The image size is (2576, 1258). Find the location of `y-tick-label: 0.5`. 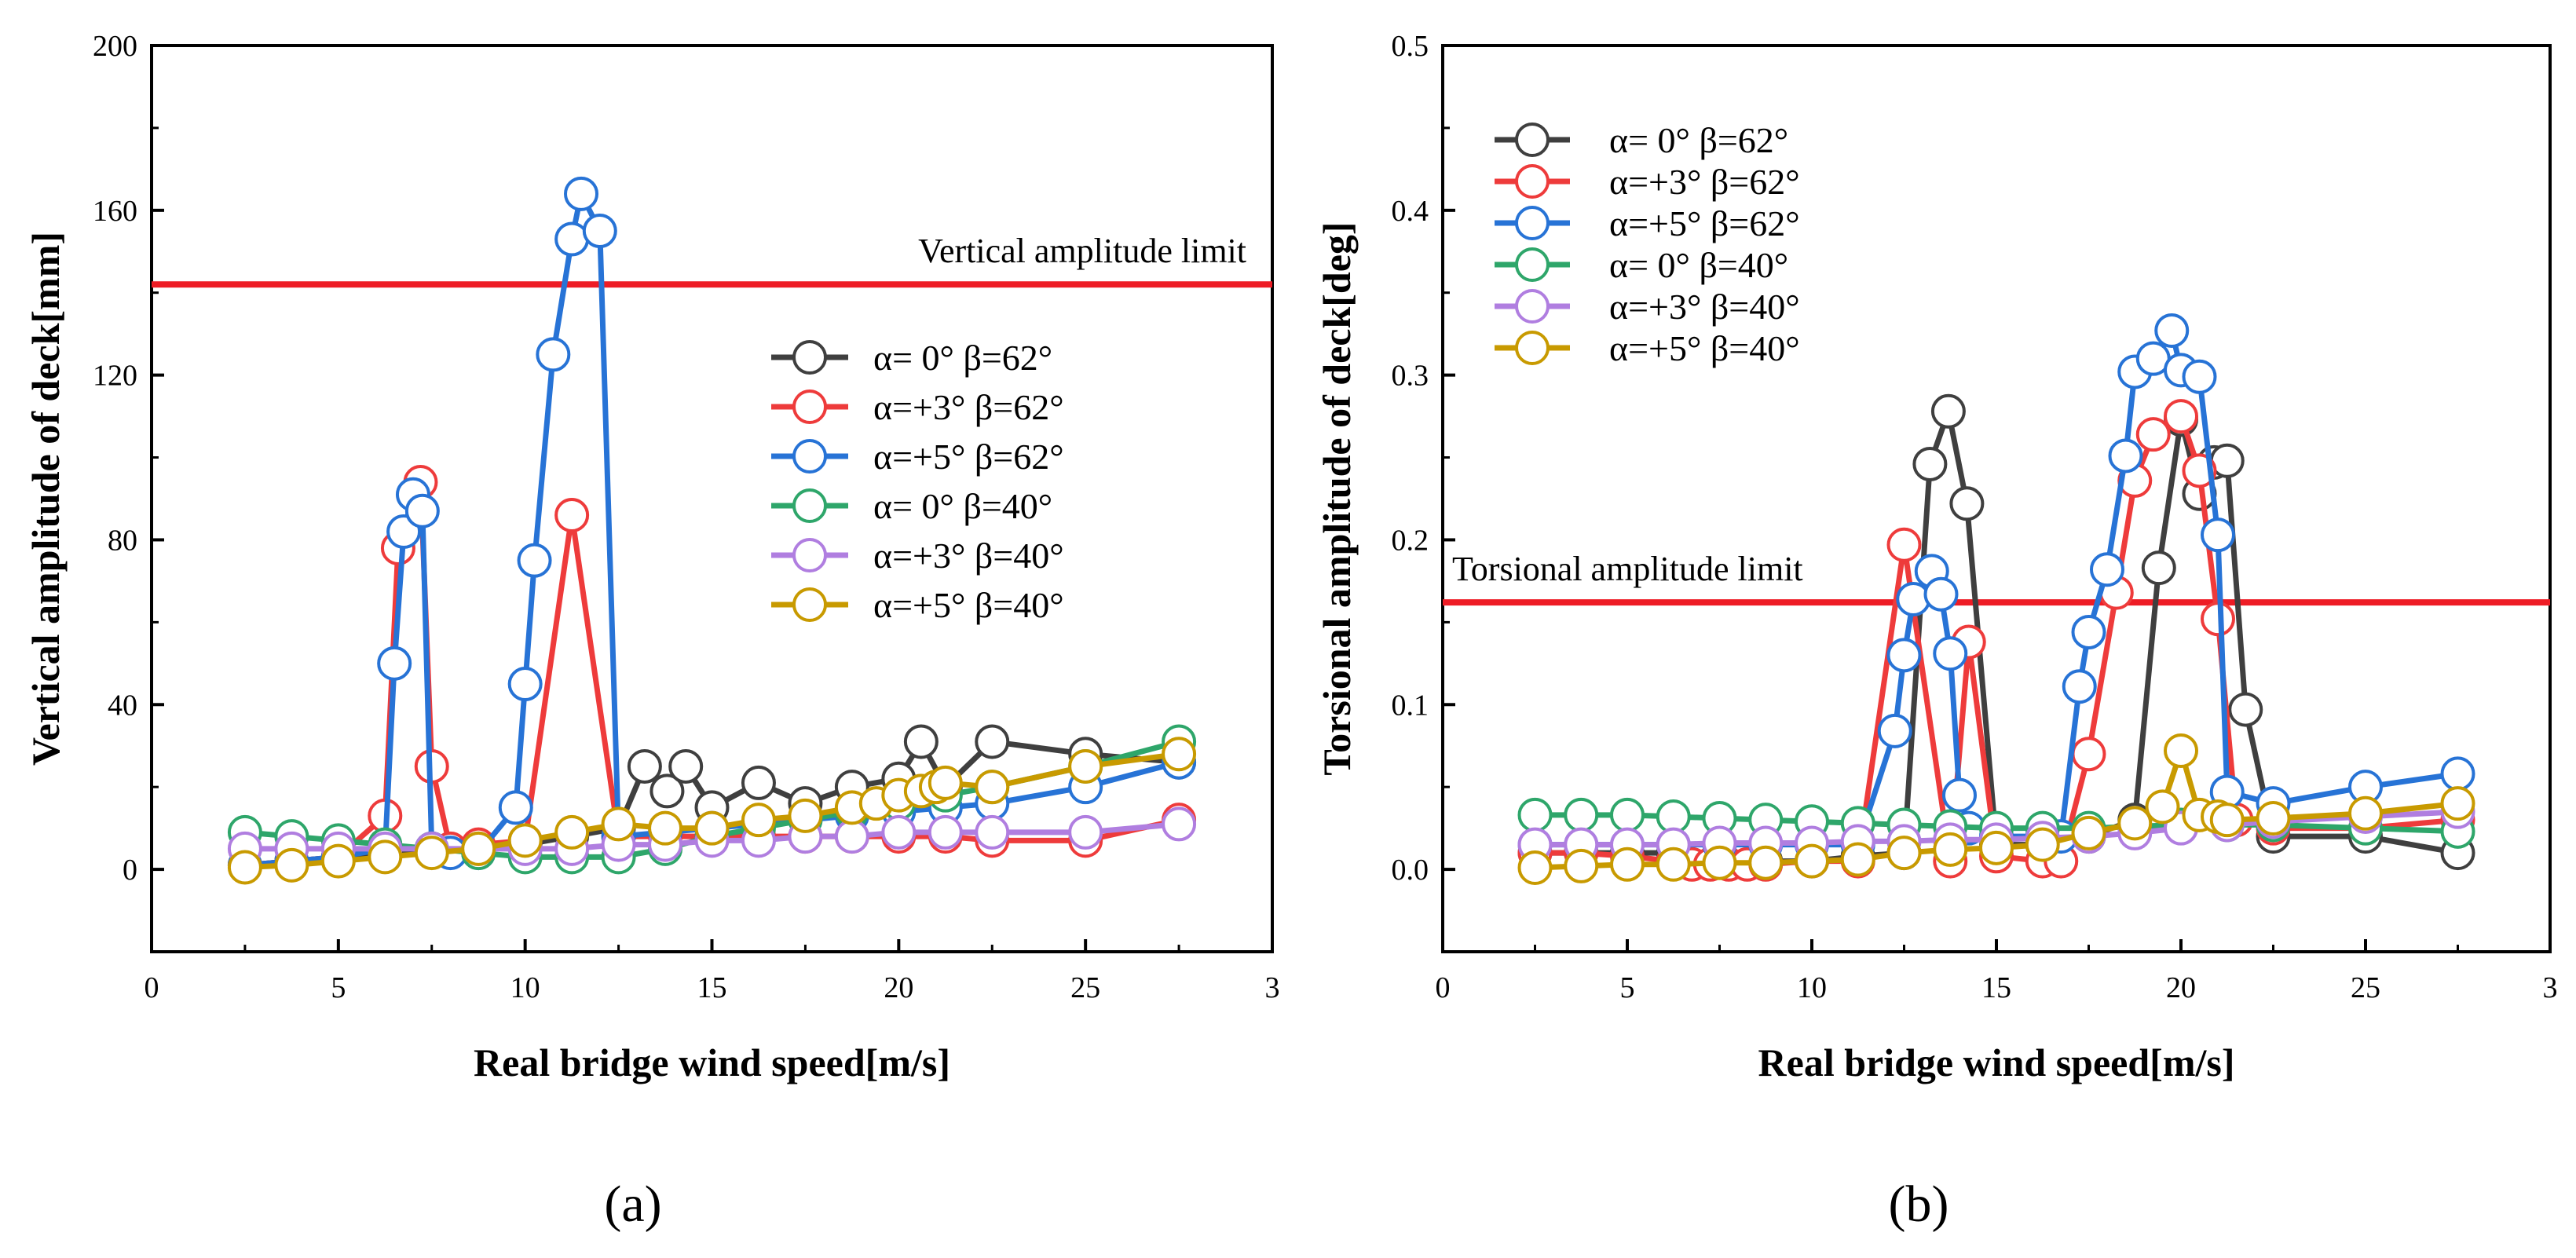

y-tick-label: 0.5 is located at coordinates (1410, 46).